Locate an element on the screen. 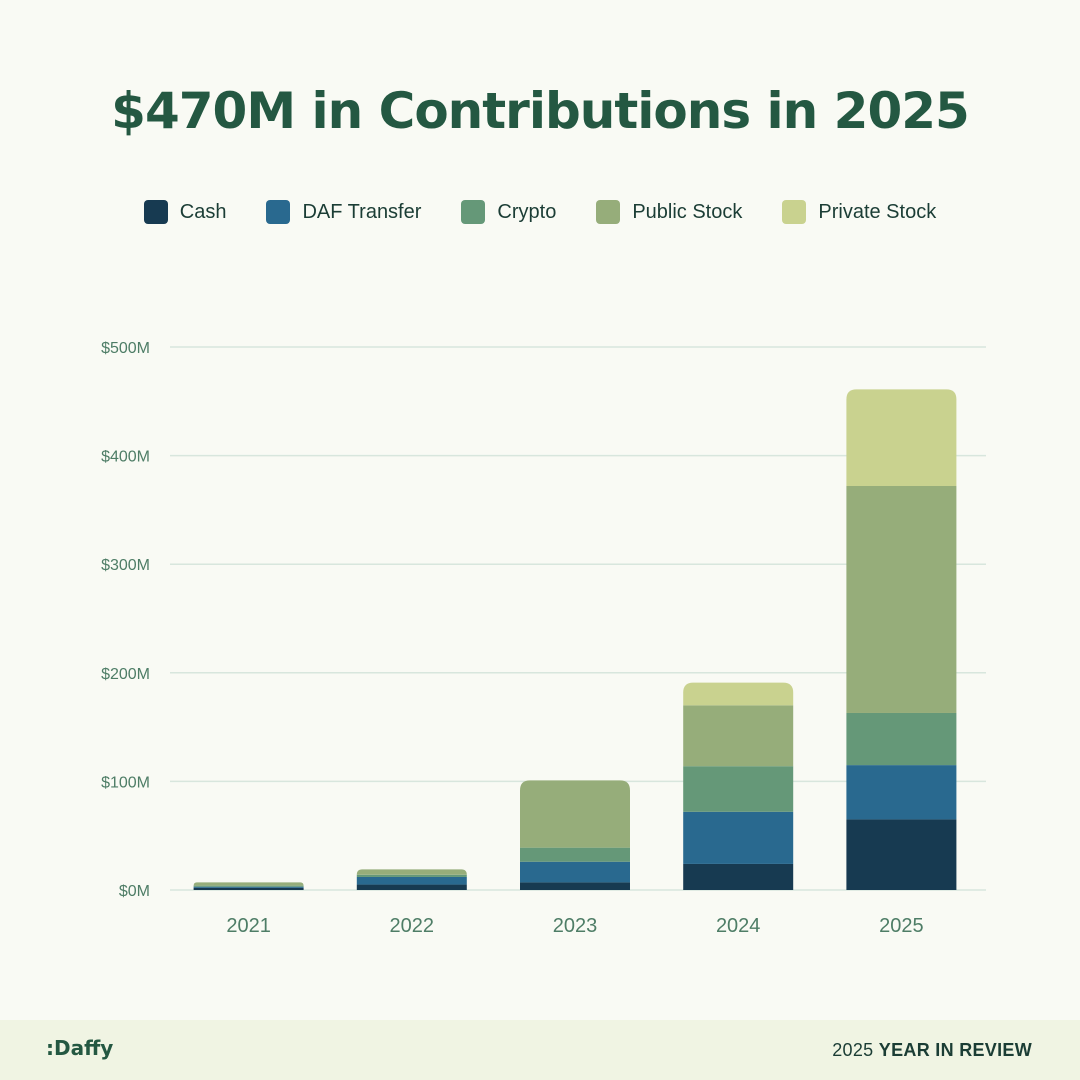 This screenshot has height=1080, width=1080. bar-segment-cash-2025 is located at coordinates (901, 854).